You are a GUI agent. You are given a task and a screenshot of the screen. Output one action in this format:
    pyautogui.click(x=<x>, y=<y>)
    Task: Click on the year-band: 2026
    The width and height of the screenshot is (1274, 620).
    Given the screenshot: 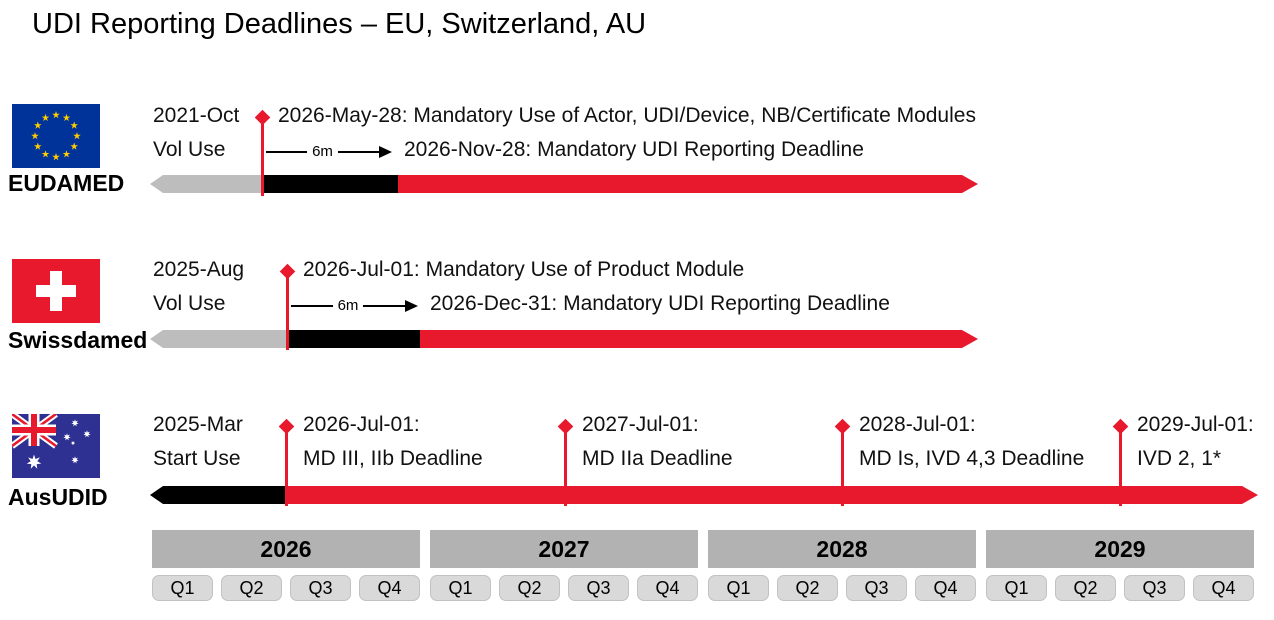 What is the action you would take?
    pyautogui.click(x=286, y=549)
    